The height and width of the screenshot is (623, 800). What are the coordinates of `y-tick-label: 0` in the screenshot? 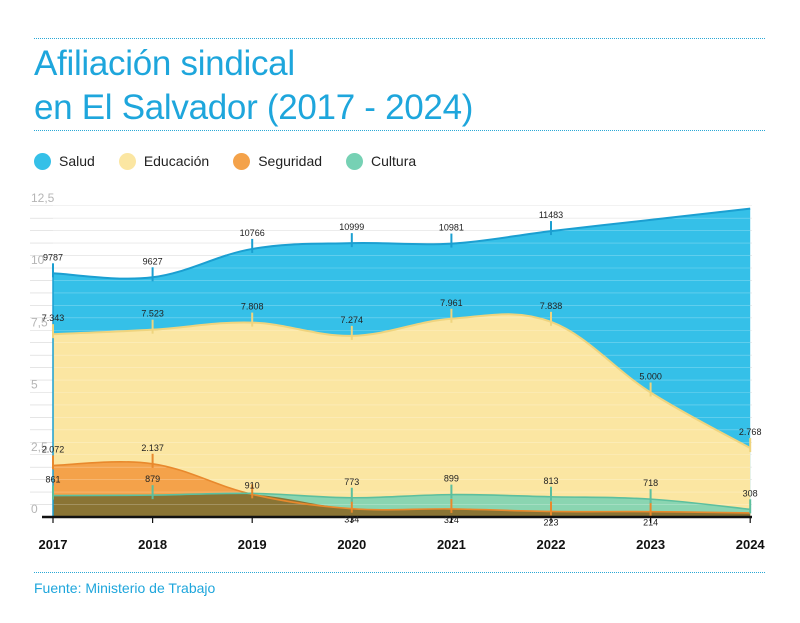 It's located at (34, 509).